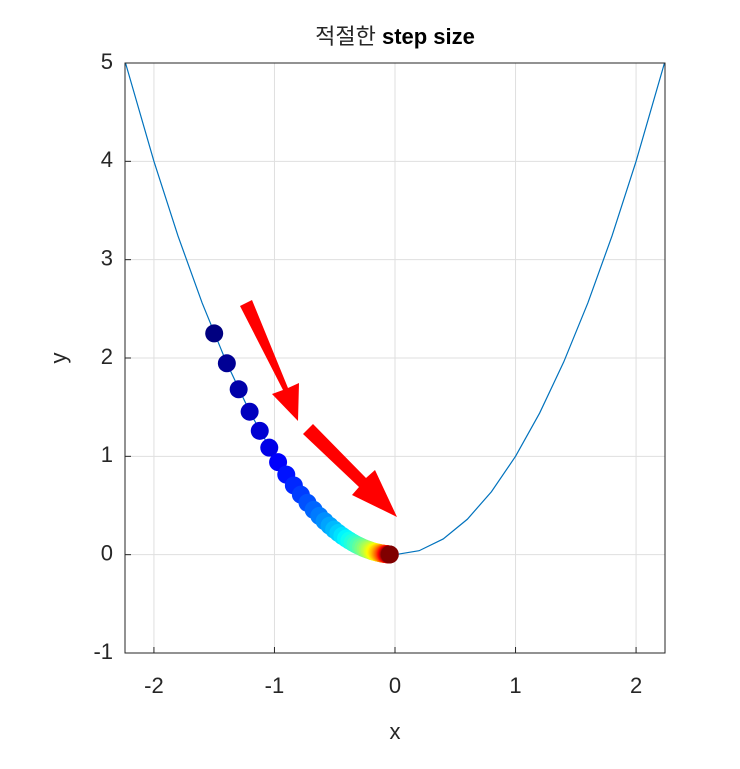 The width and height of the screenshot is (740, 769). What do you see at coordinates (345, 36) in the screenshot?
I see `title-part: 적절한` at bounding box center [345, 36].